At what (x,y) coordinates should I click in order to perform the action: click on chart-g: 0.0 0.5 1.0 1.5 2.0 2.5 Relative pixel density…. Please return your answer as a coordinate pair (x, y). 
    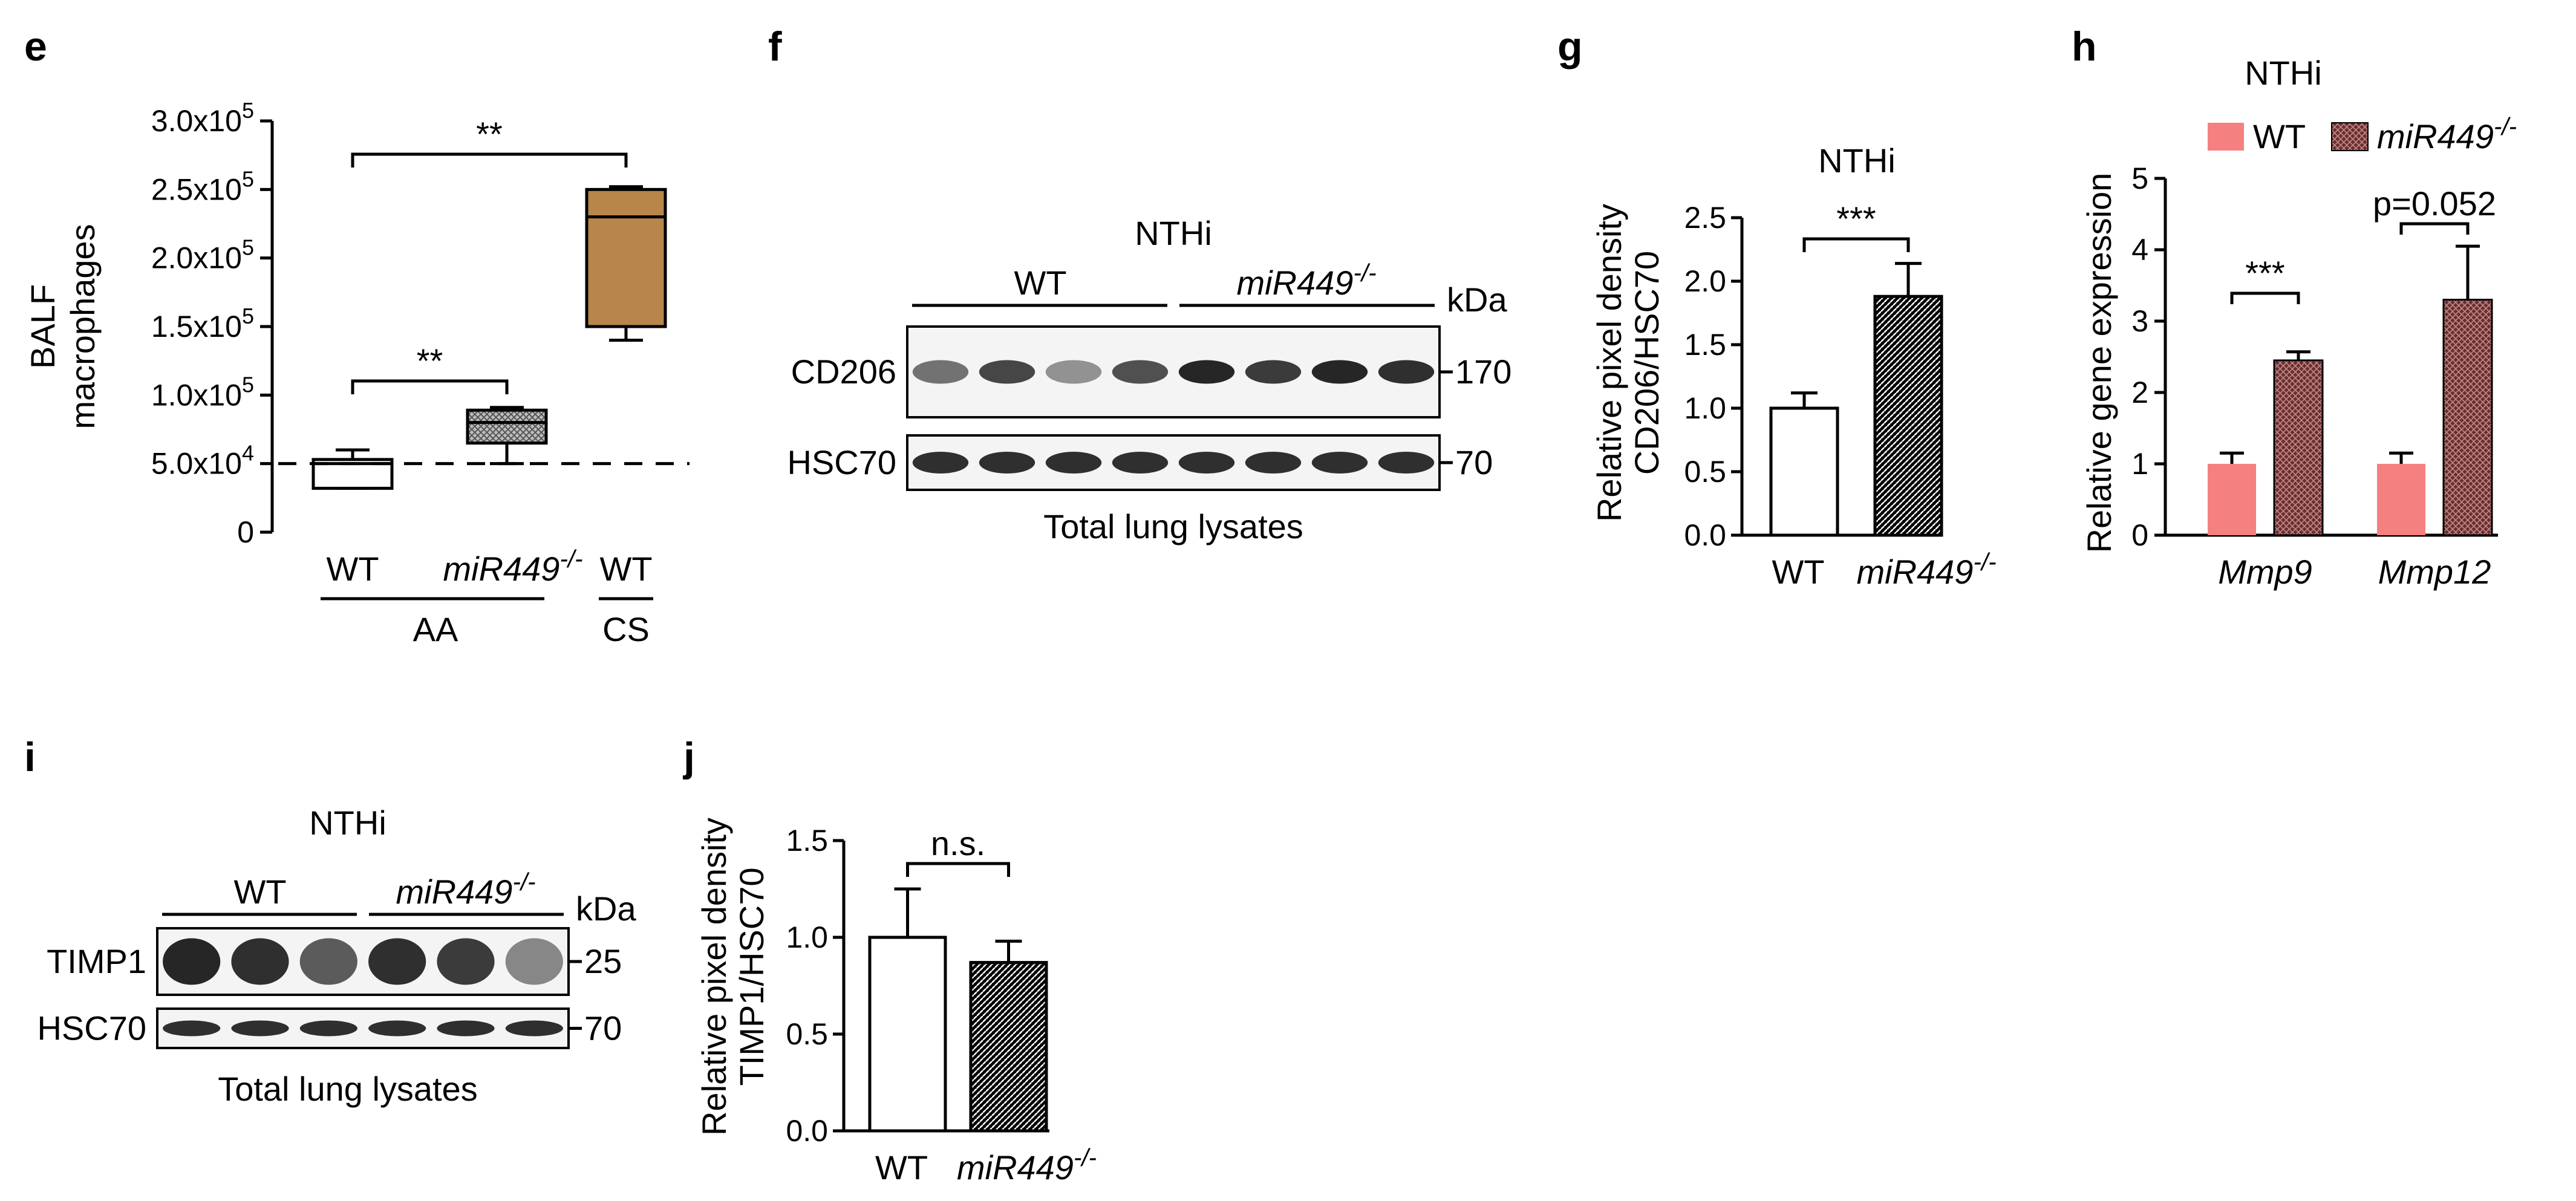
    Looking at the image, I should click on (1794, 366).